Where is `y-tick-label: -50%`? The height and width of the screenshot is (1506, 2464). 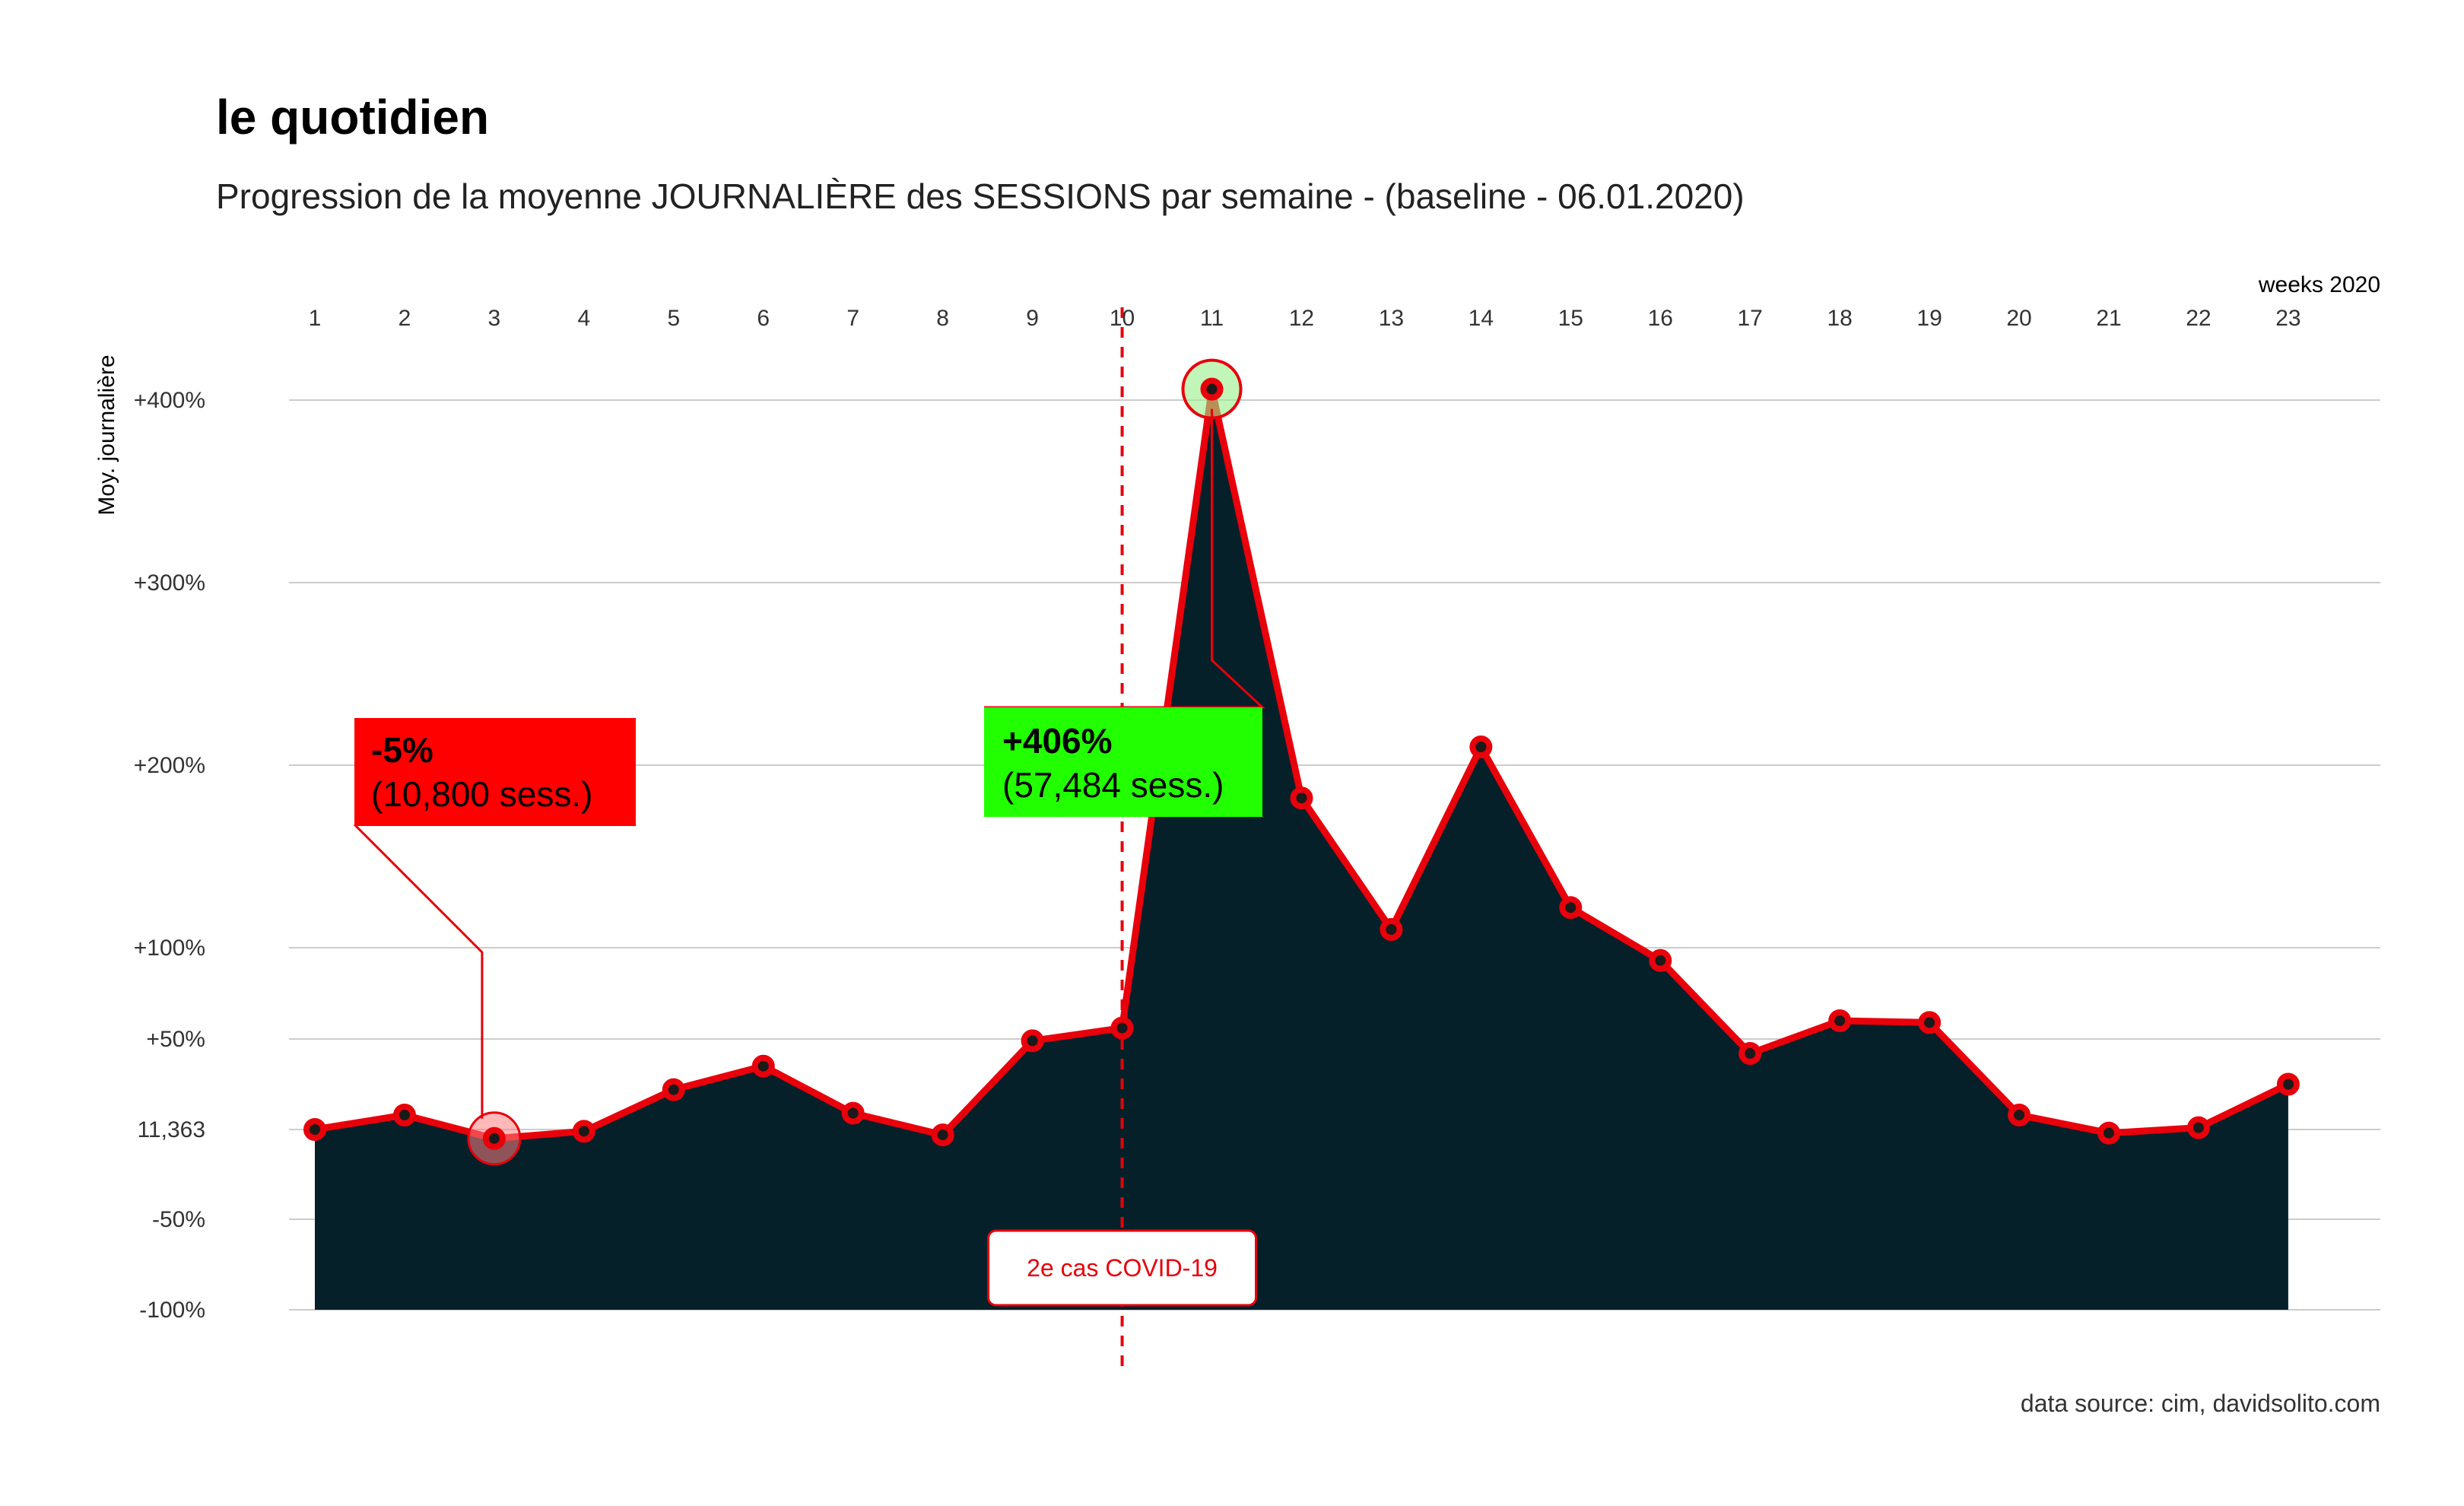
y-tick-label: -50% is located at coordinates (178, 1219).